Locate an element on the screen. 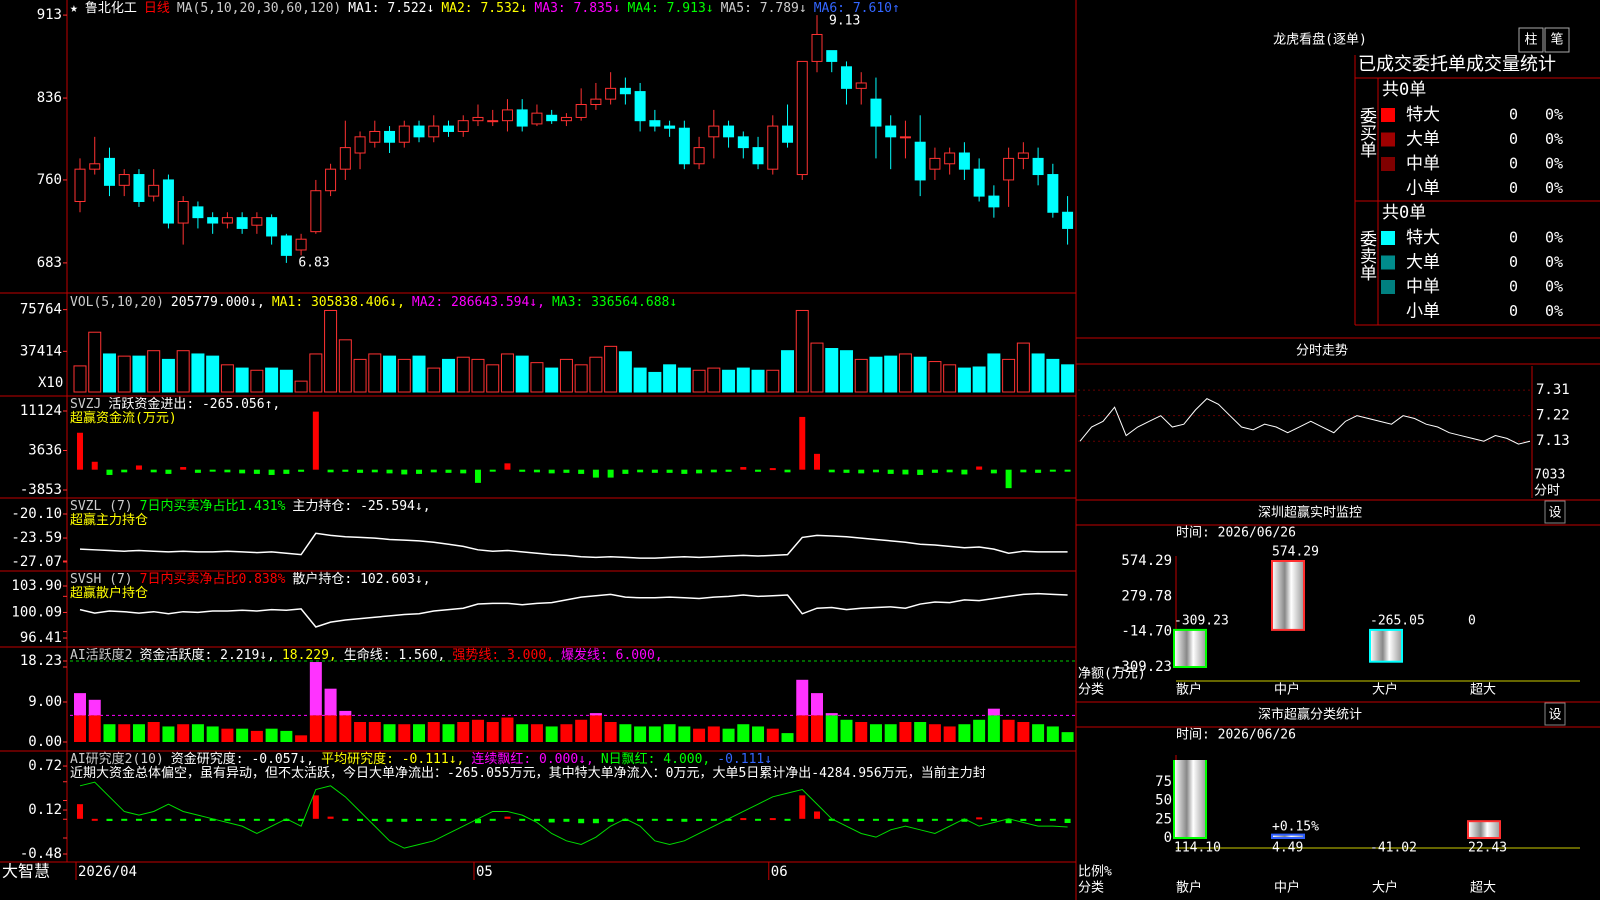  header-item: 18.229, is located at coordinates (309, 655).